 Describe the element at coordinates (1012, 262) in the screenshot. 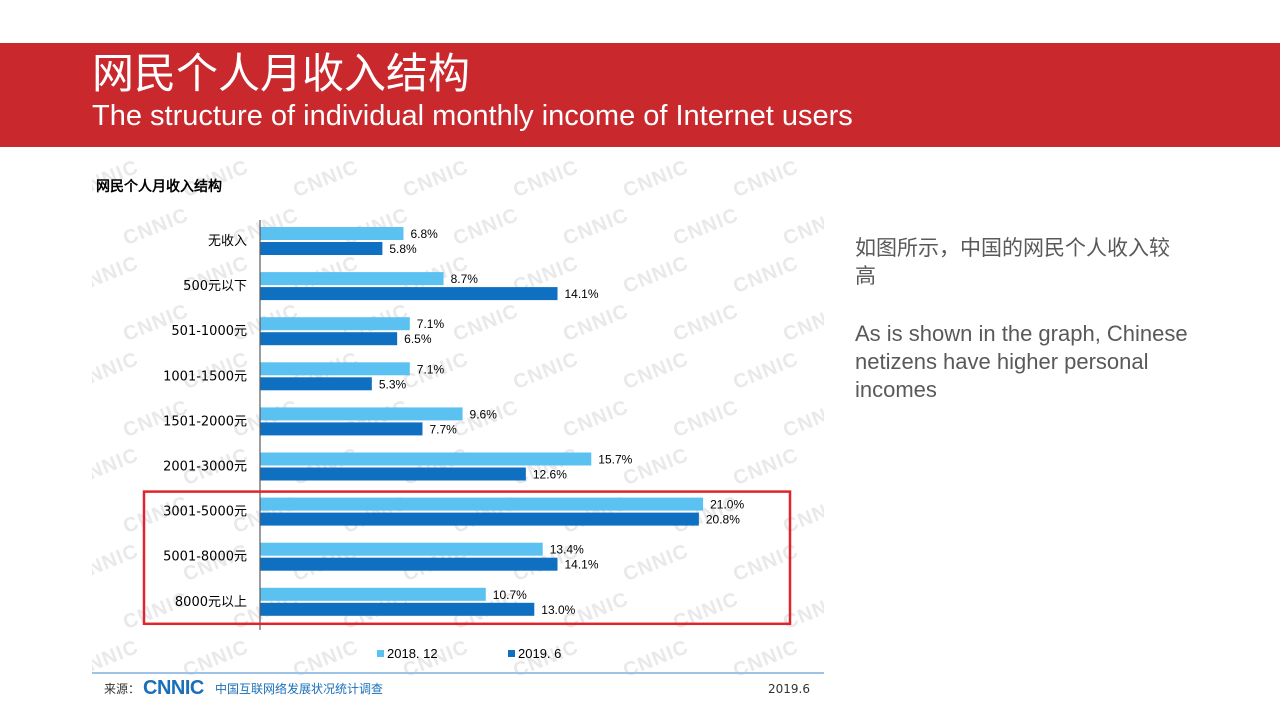

I see `side-text-chinese: 如图所示，中国的网民个人收入较高` at that location.